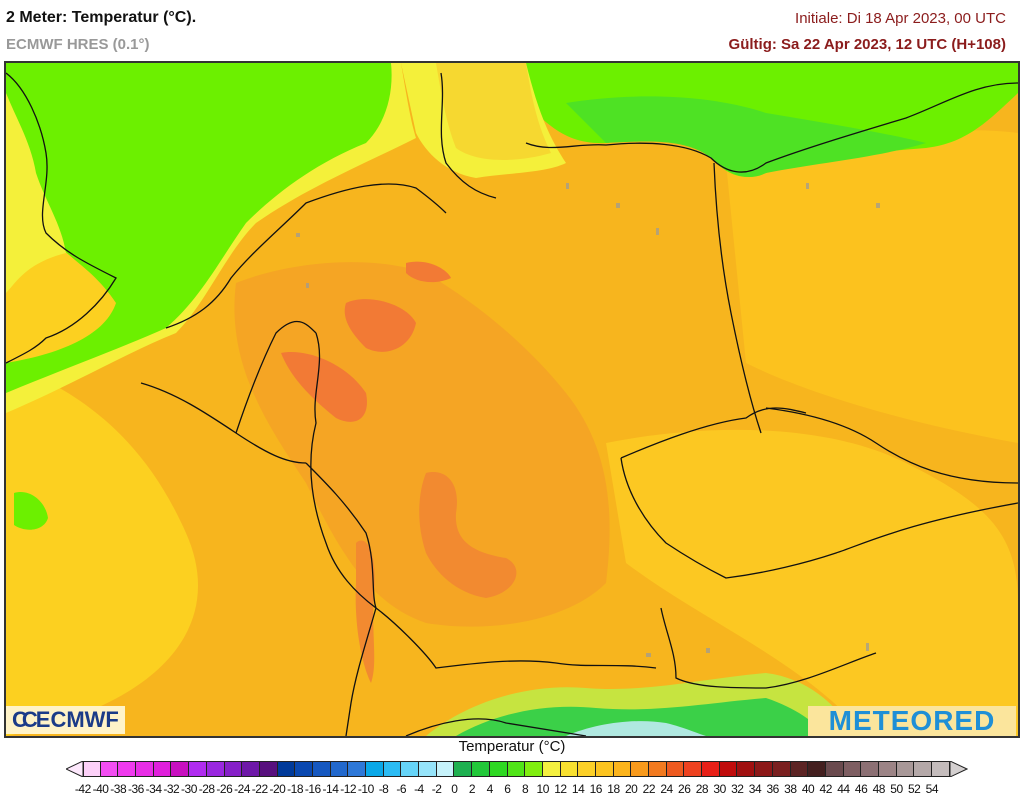 The image size is (1024, 799). I want to click on colorbar-tick-label: 22, so click(649, 789).